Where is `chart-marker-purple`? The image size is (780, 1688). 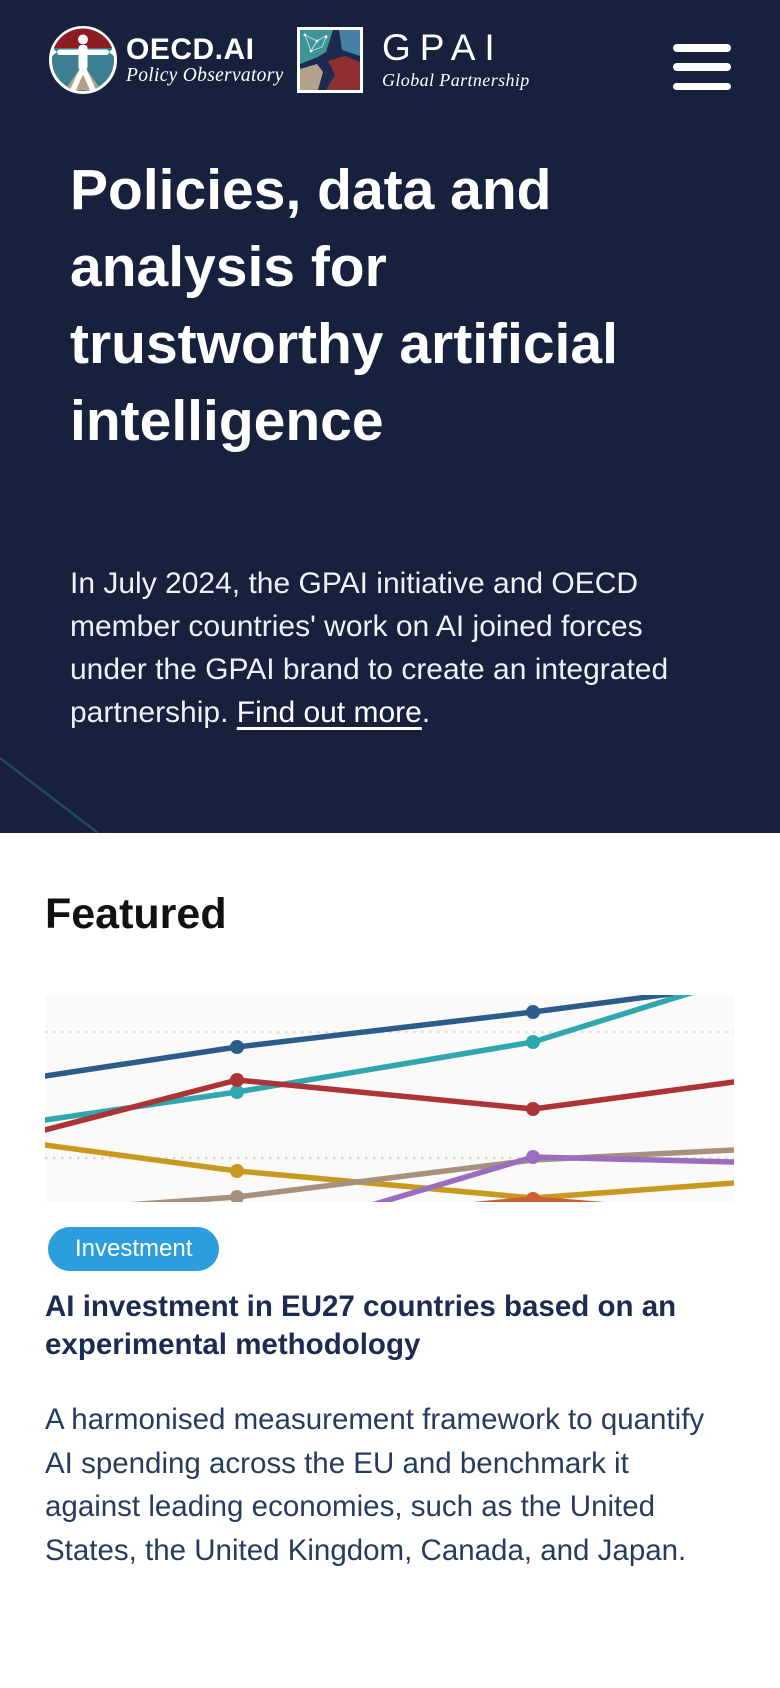 chart-marker-purple is located at coordinates (533, 1157).